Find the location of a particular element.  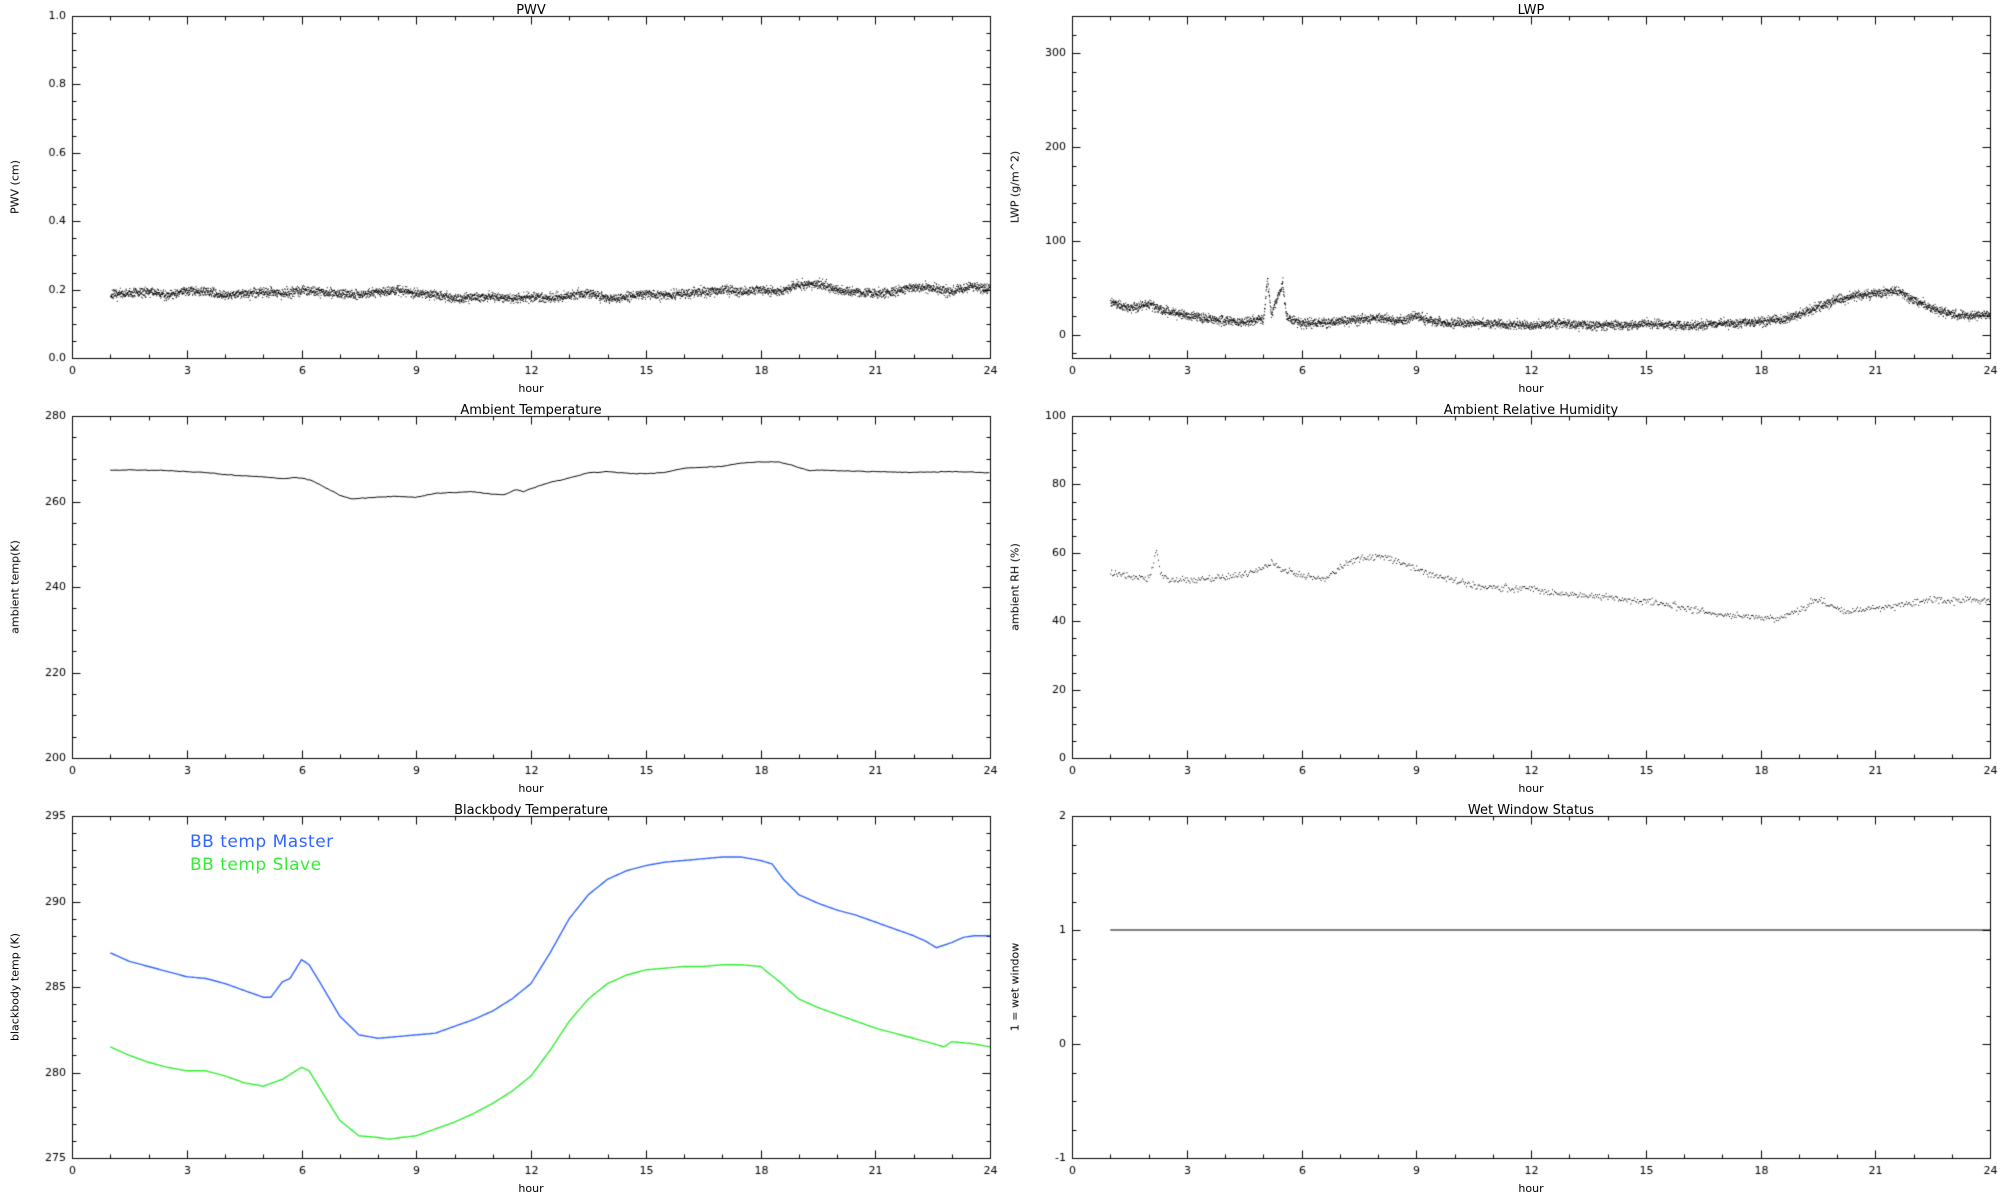

chart-title-ambient-rh: Ambient Relative Humidity is located at coordinates (1531, 410).